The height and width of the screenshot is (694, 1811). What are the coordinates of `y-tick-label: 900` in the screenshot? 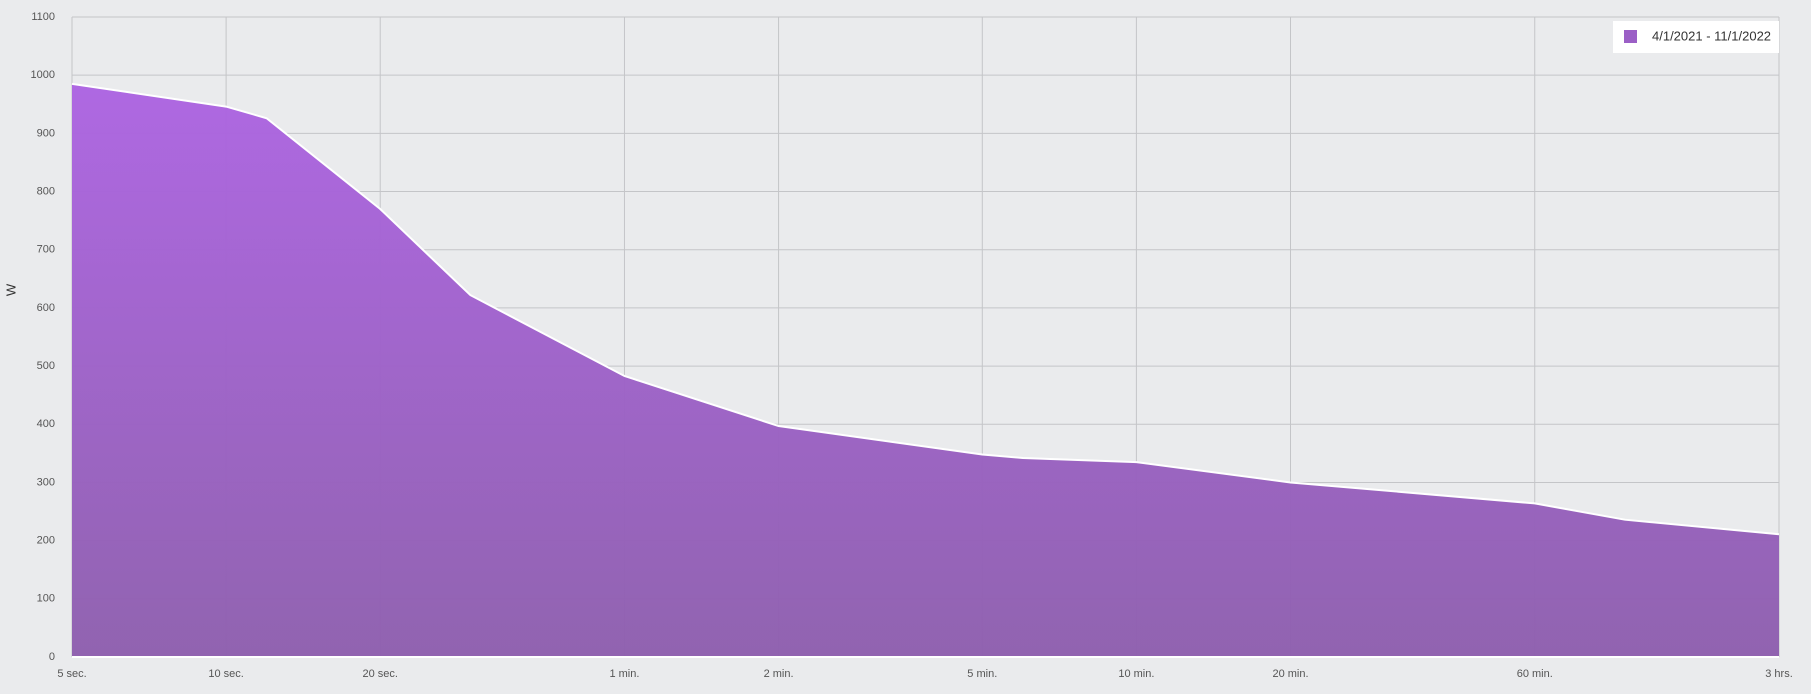 It's located at (46, 133).